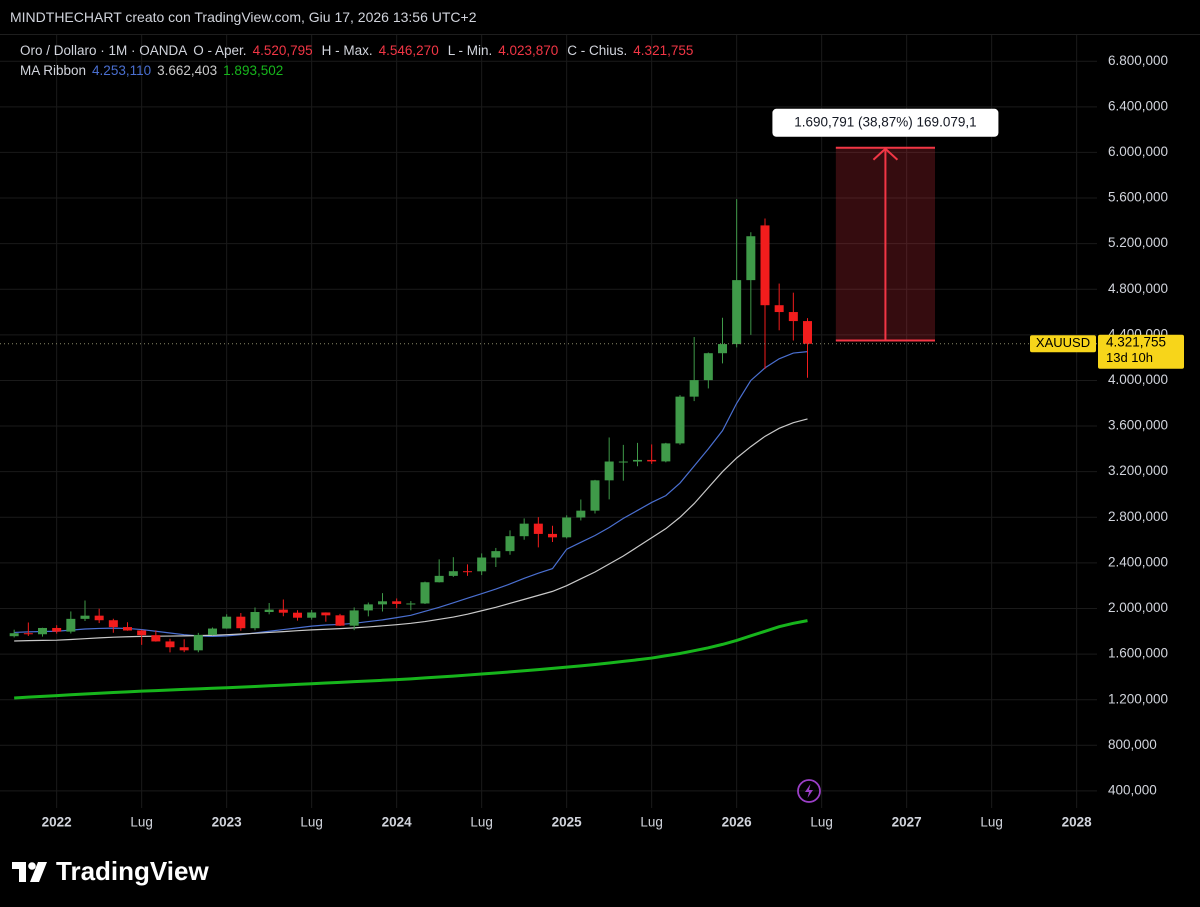 Image resolution: width=1200 pixels, height=907 pixels. I want to click on y-tick-label: 2.400,000, so click(1138, 561).